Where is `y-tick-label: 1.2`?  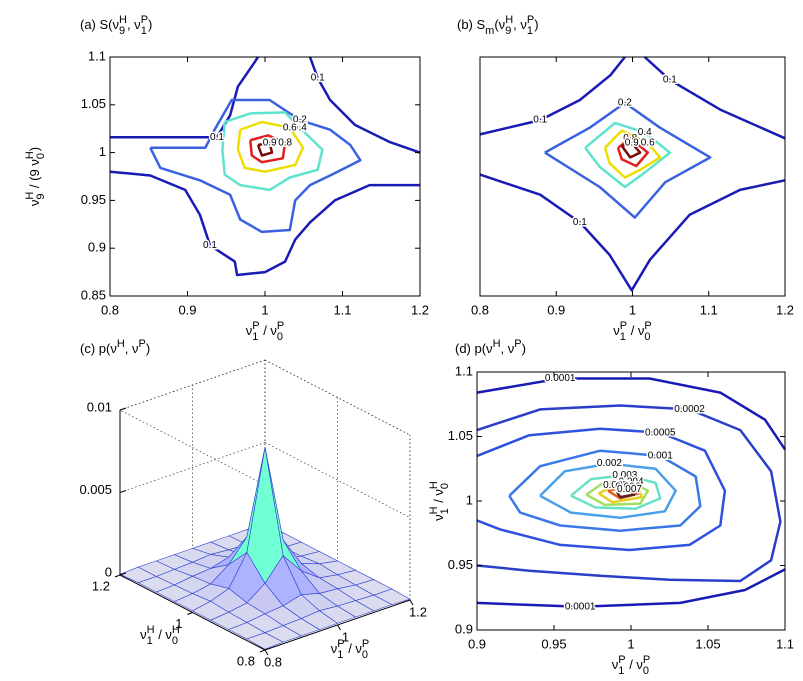
y-tick-label: 1.2 is located at coordinates (101, 585).